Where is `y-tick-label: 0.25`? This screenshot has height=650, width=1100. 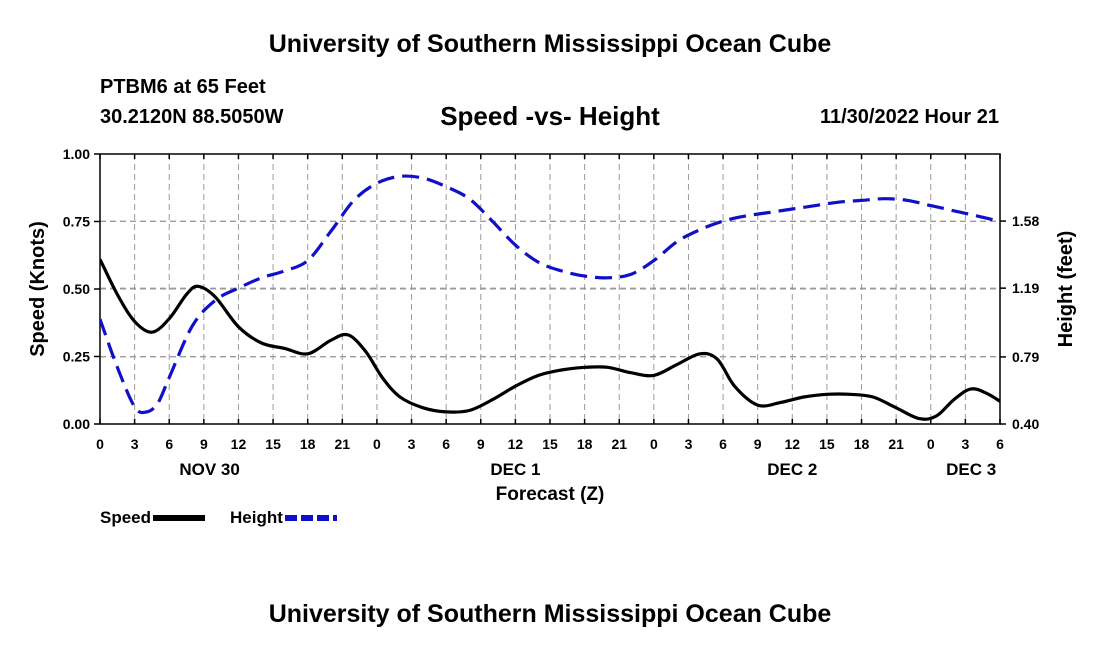 y-tick-label: 0.25 is located at coordinates (76, 357).